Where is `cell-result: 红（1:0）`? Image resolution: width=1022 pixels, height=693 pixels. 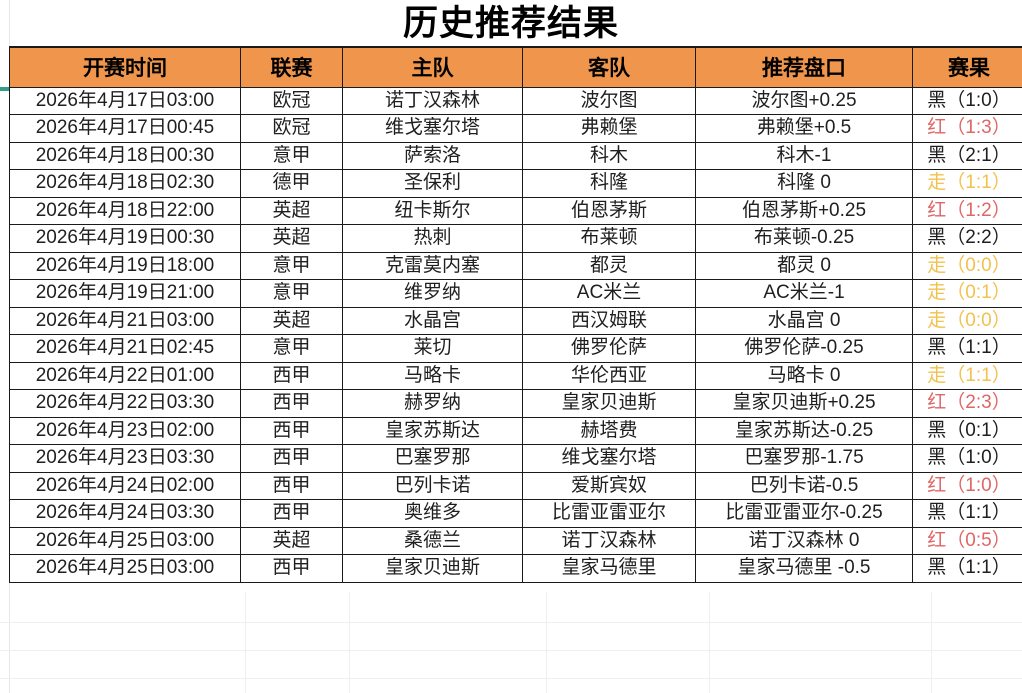
cell-result: 红（1:0） is located at coordinates (967, 485).